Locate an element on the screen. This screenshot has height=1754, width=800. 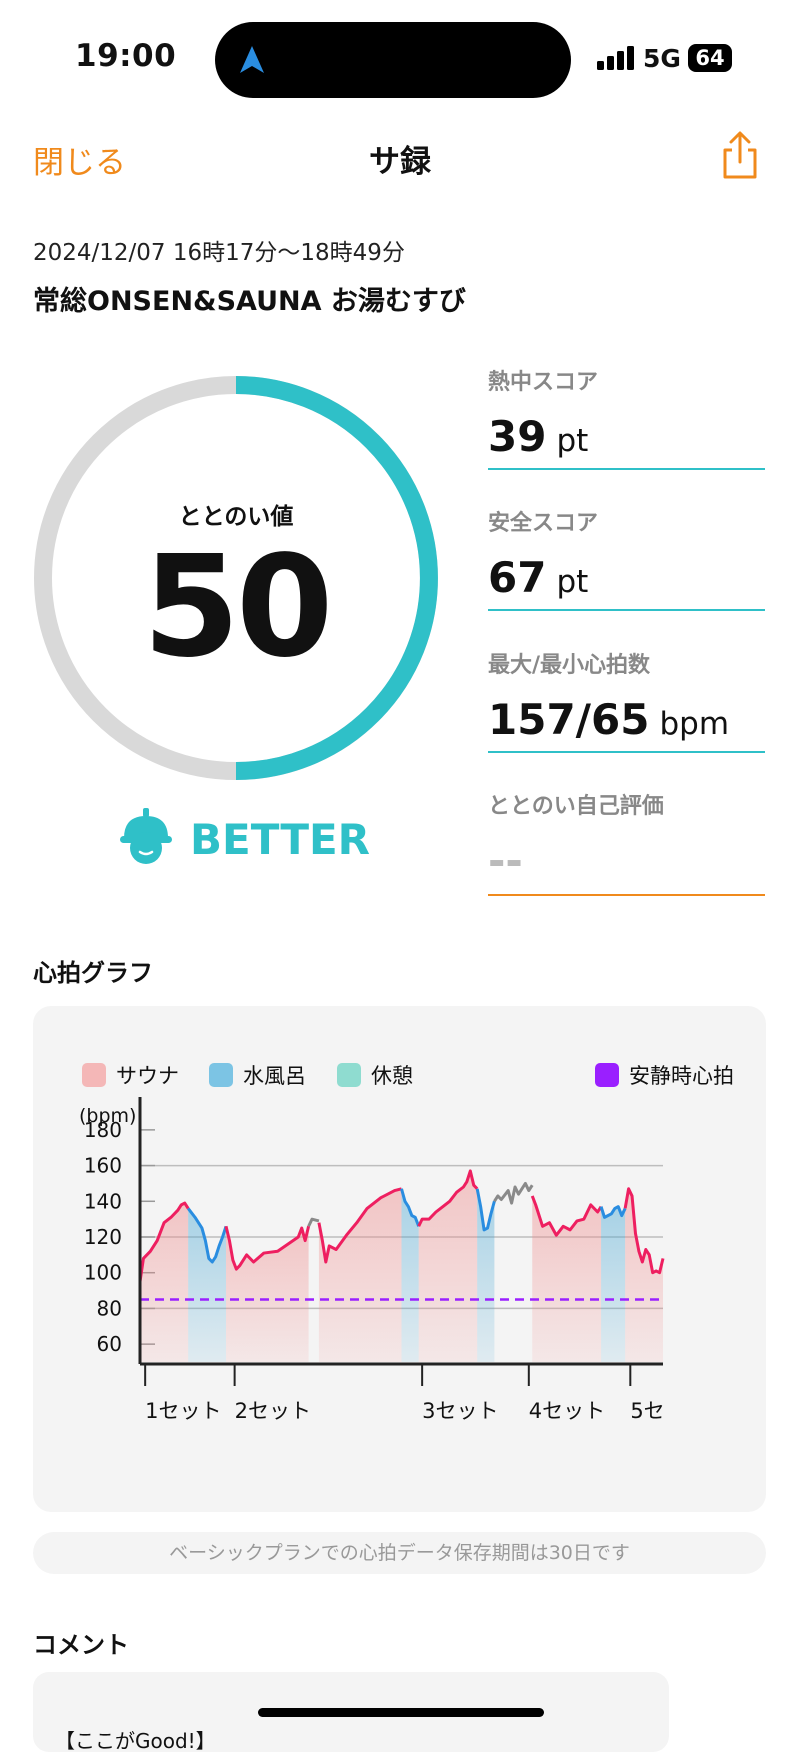
score-label: ととのい自己評価 is located at coordinates (576, 806).